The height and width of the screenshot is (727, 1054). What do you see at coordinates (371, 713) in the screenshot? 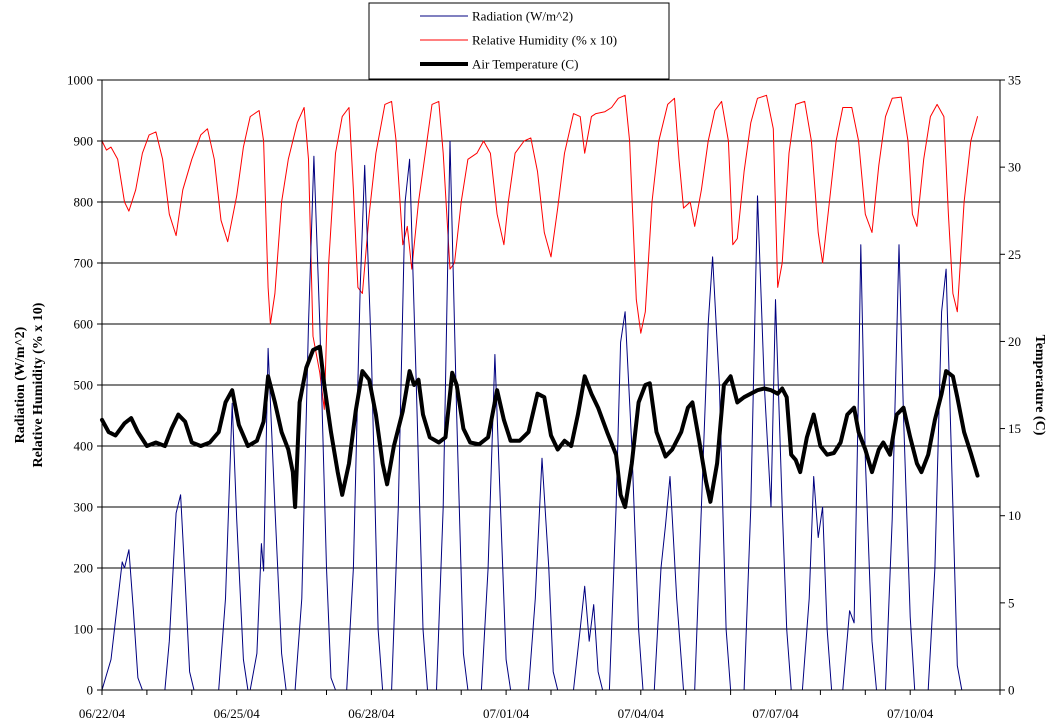
I see `x-tick-label-2: 06/28/04` at bounding box center [371, 713].